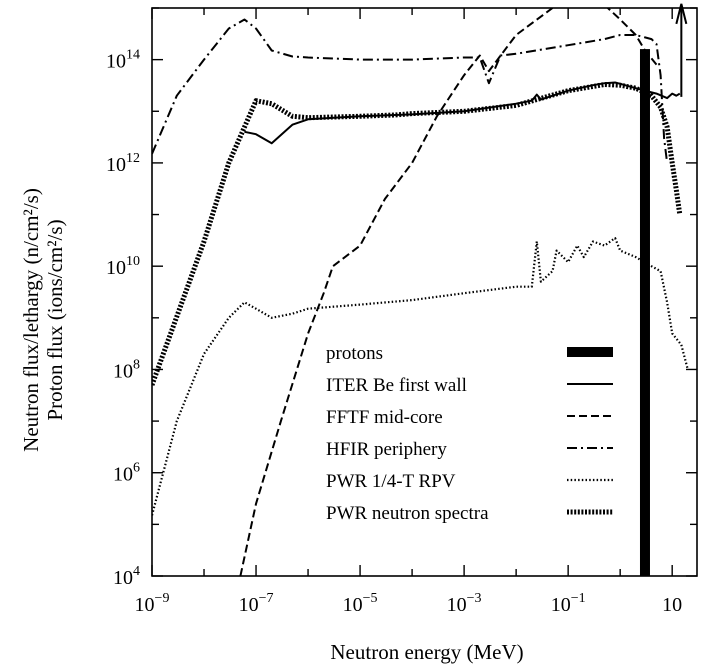  I want to click on x-tick-label: 10⁻³, so click(464, 603).